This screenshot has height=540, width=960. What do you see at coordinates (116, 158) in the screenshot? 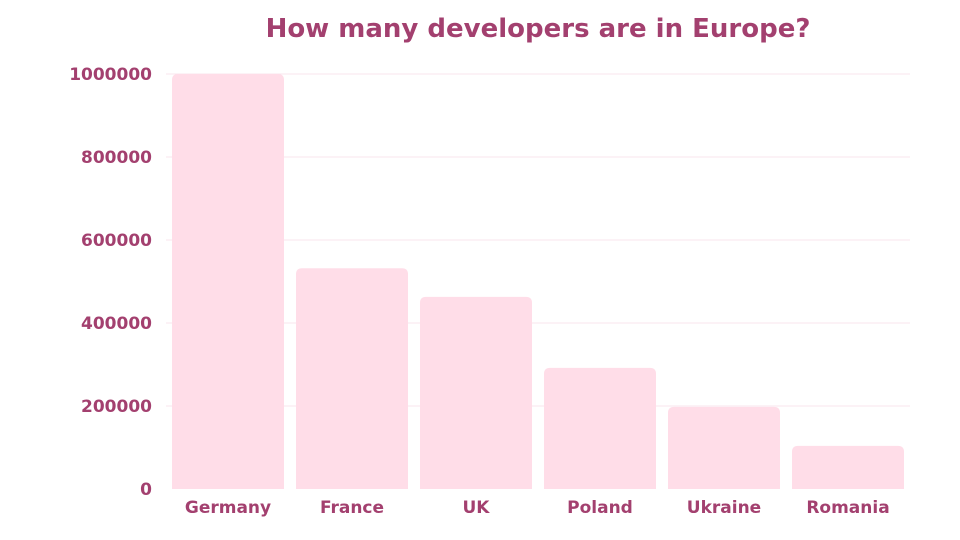
I see `y-tick-label: 800000` at bounding box center [116, 158].